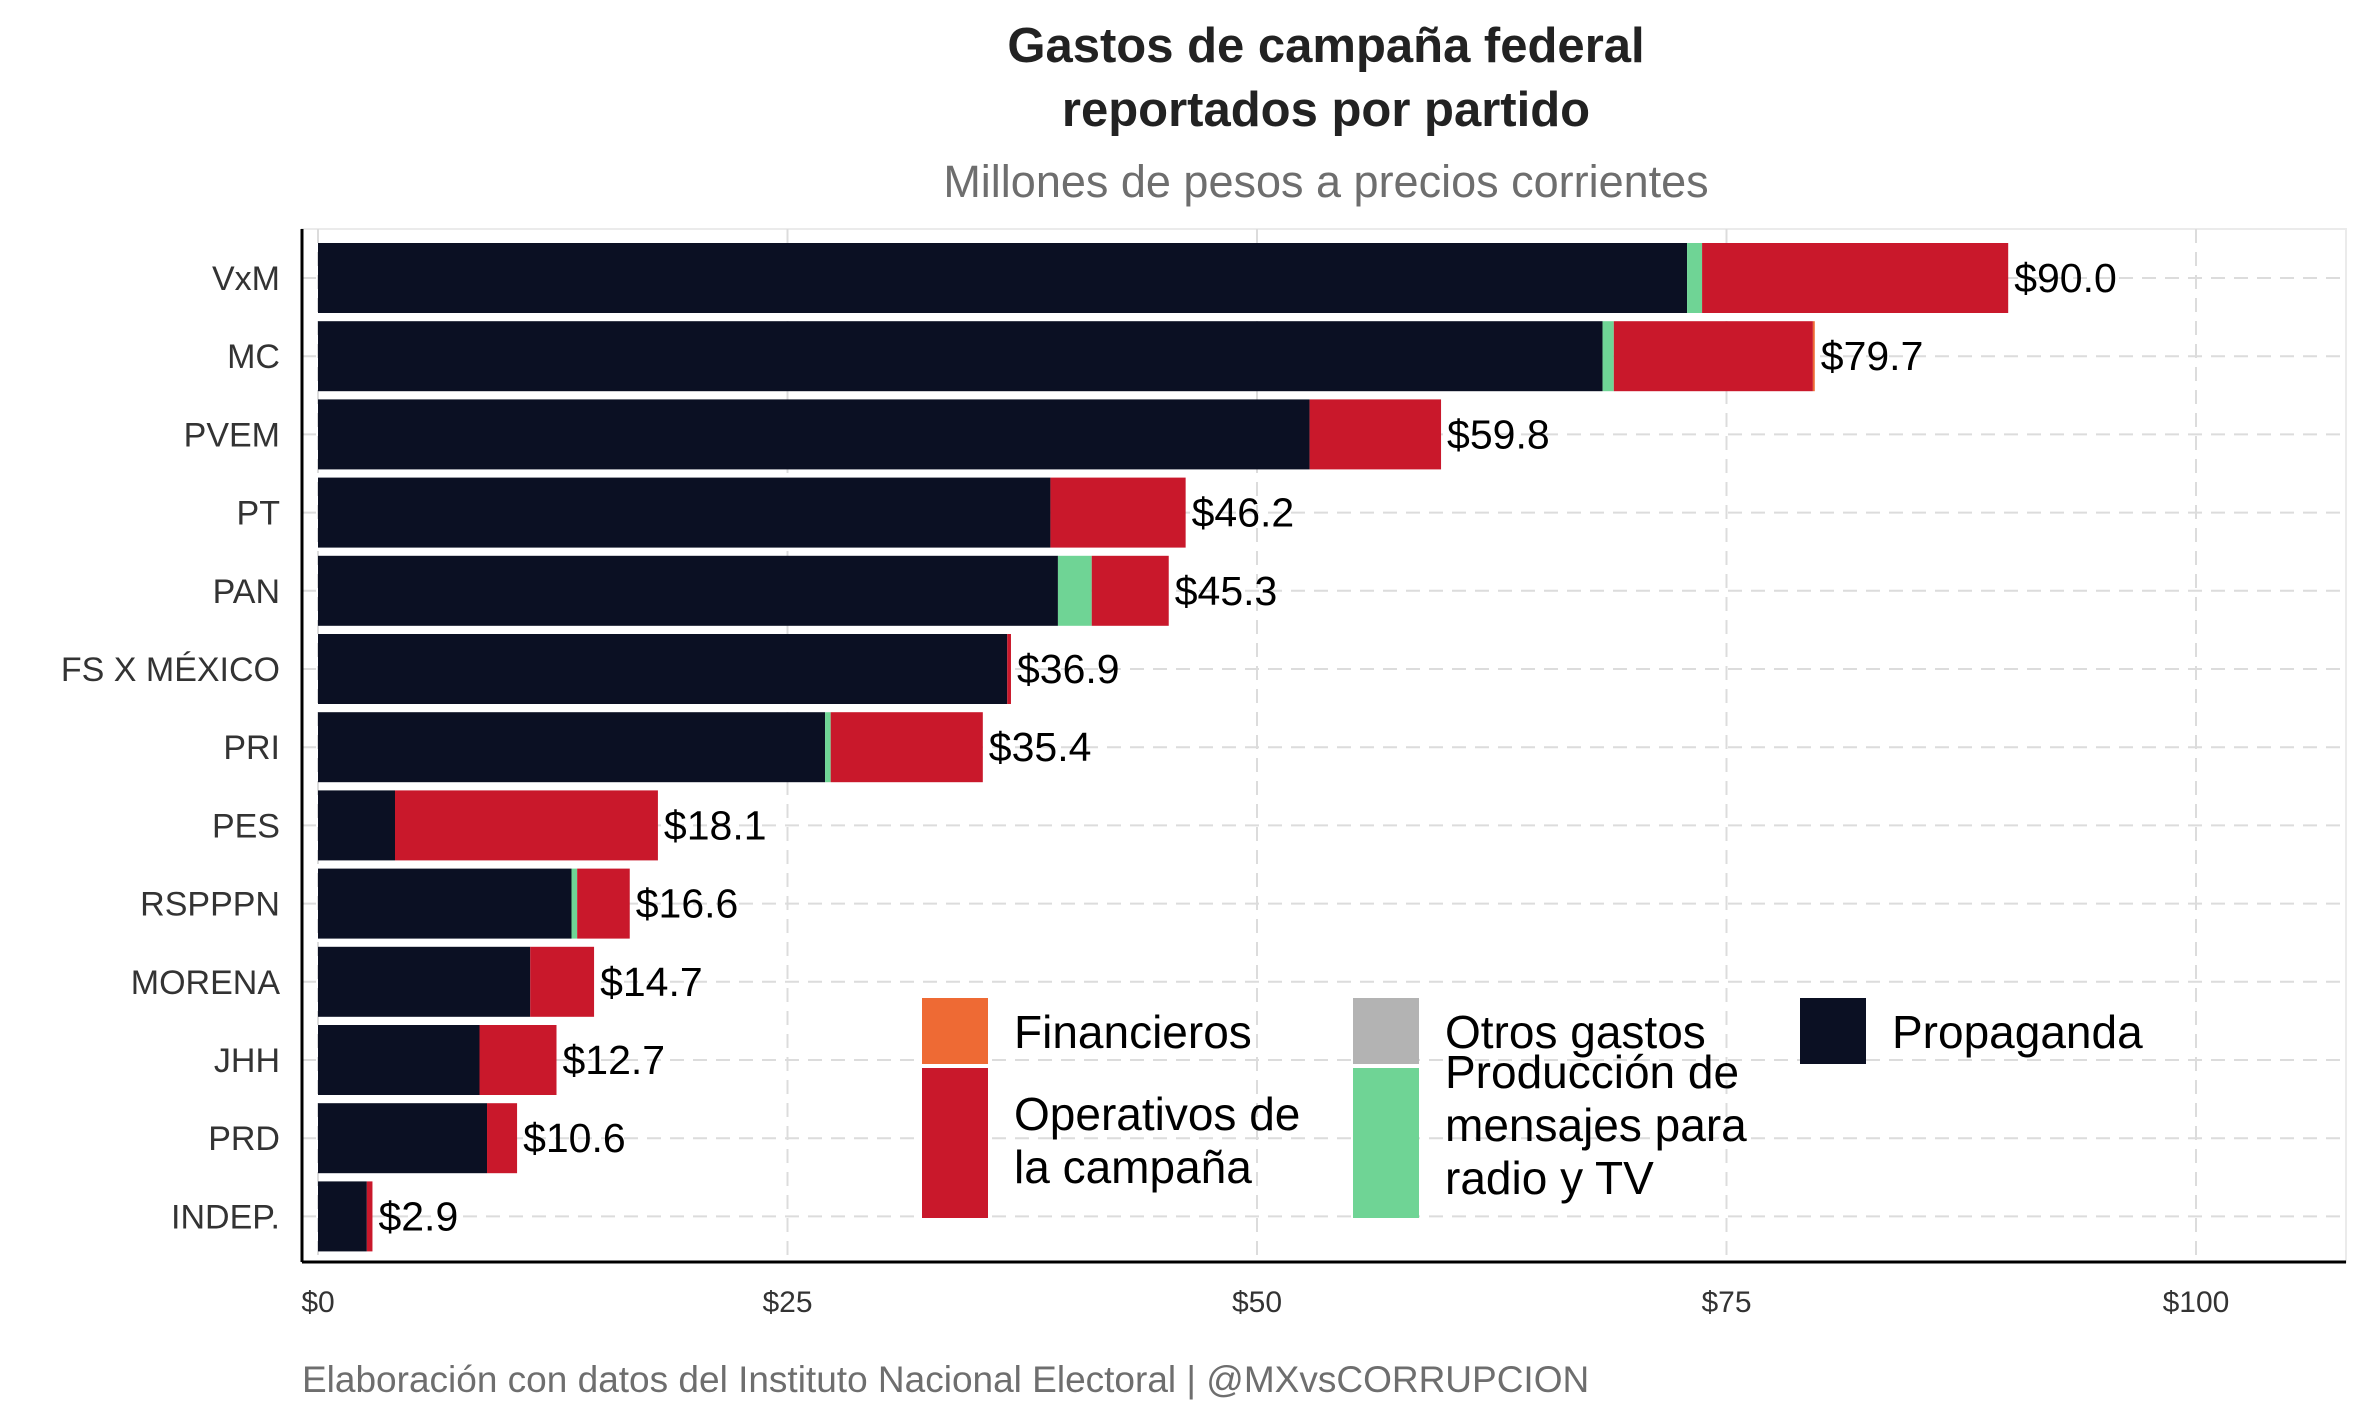 This screenshot has height=1417, width=2362. I want to click on legend-label: Propaganda, so click(2017, 1032).